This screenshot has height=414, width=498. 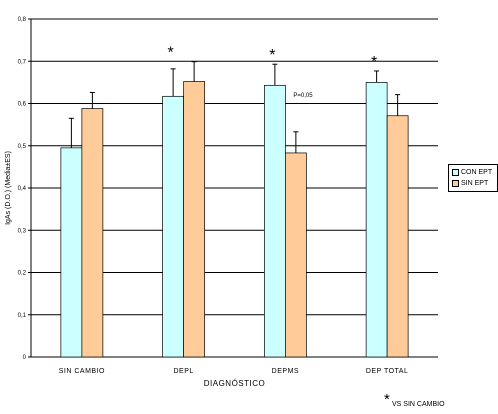 I want to click on y-tick-label: 0,4, so click(x=22, y=189).